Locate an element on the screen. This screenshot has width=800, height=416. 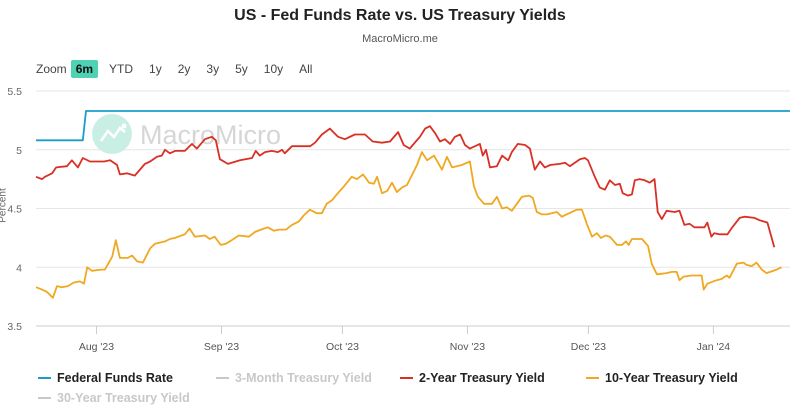
y-tick-label: 5 is located at coordinates (19, 151).